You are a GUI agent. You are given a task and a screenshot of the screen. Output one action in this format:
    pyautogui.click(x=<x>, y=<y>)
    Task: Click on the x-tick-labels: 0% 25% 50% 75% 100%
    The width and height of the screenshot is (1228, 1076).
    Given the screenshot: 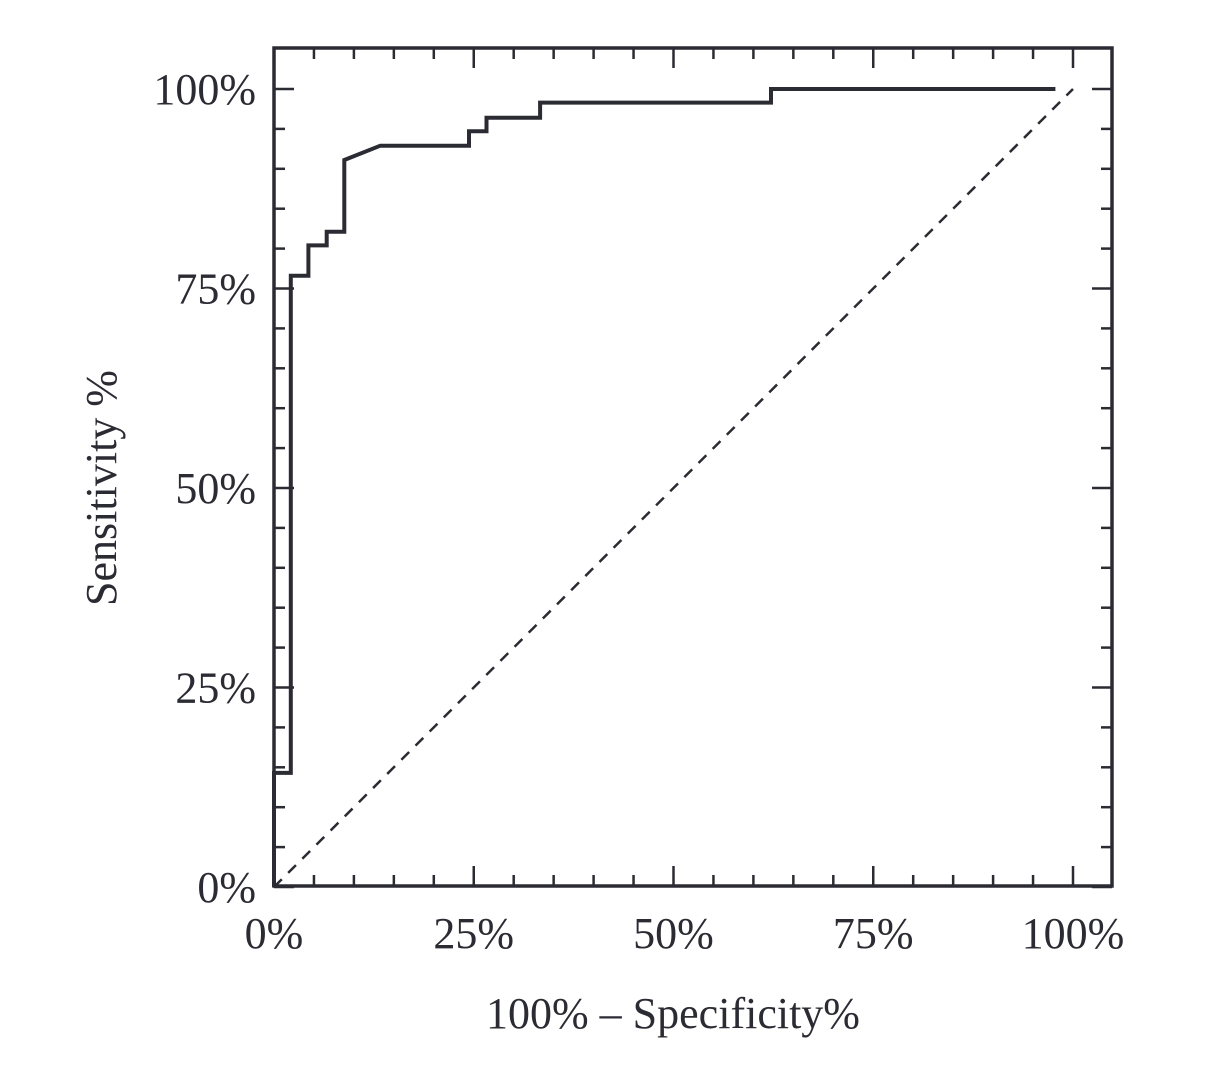 What is the action you would take?
    pyautogui.click(x=685, y=933)
    